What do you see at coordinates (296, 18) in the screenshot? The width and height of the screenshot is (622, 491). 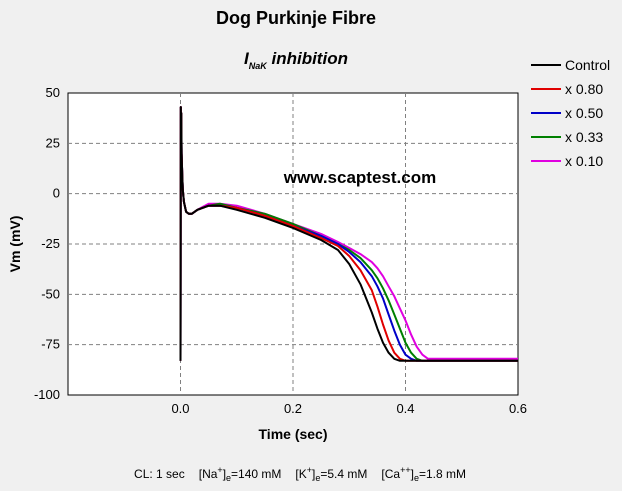 I see `chart-title: Dog Purkinje Fibre` at bounding box center [296, 18].